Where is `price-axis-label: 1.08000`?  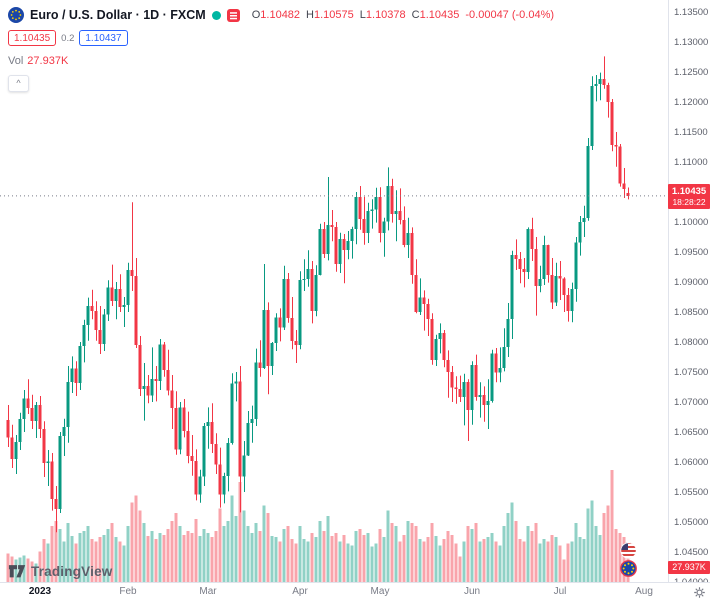
price-axis-label: 1.08000 is located at coordinates (691, 342).